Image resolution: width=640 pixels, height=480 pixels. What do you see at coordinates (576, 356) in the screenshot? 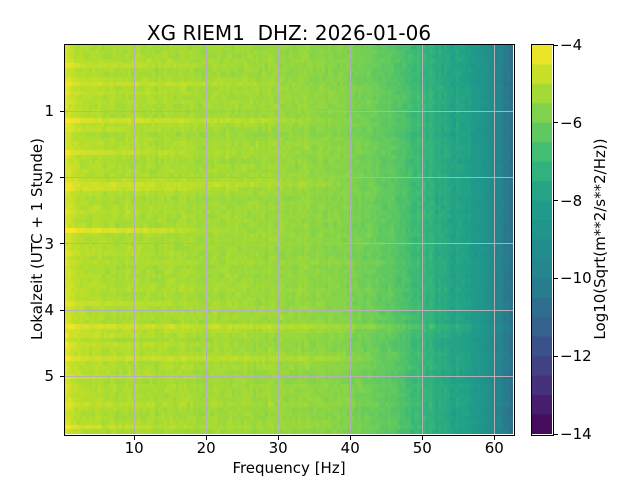
I see `colorbar-tick-label: −12` at bounding box center [576, 356].